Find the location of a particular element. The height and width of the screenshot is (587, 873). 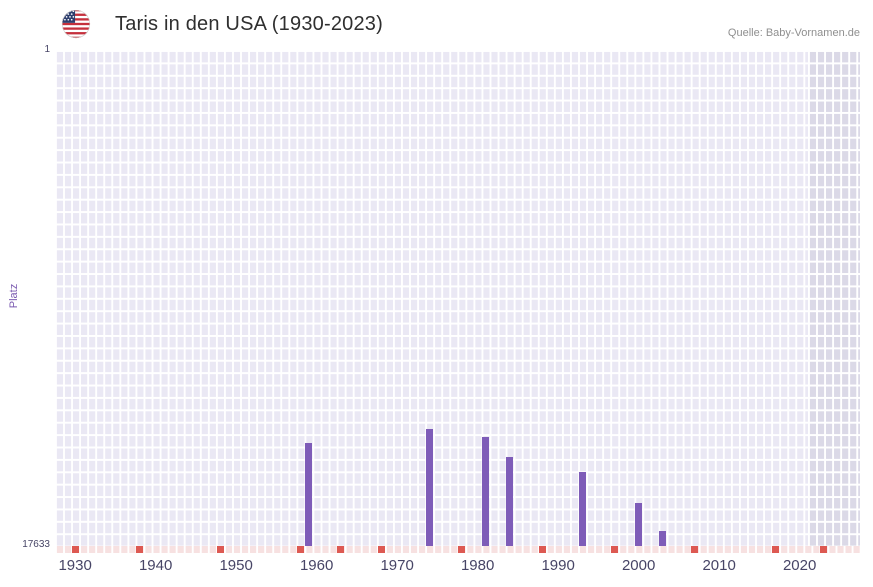

unranked-tick-1958 is located at coordinates (301, 549).